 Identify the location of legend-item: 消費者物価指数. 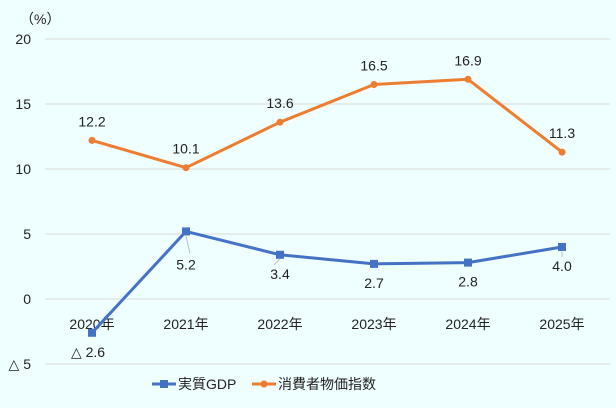
(314, 384).